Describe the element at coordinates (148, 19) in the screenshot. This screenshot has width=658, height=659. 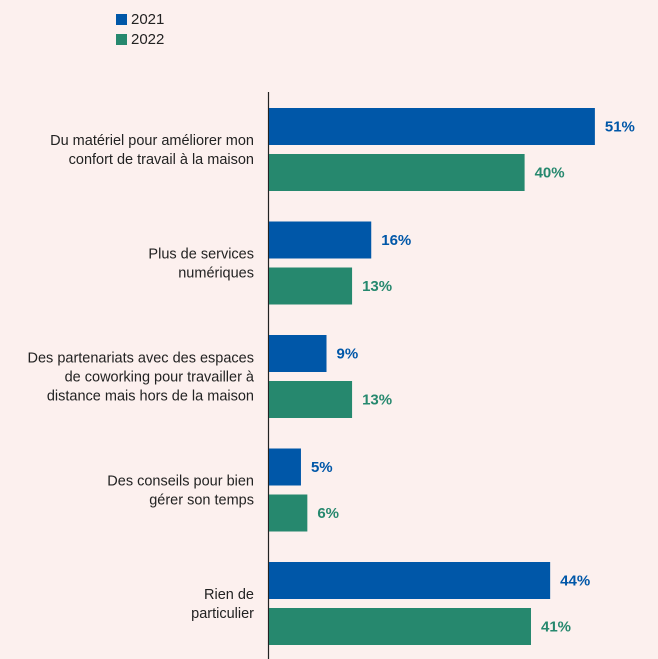
I see `legend-label-2021: 2021` at that location.